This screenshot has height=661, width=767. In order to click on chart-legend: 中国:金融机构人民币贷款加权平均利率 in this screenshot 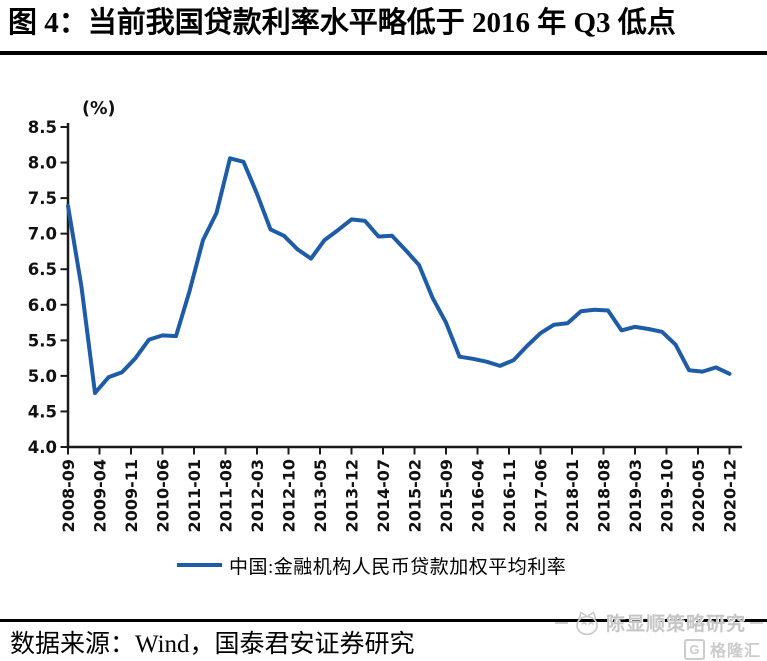, I will do `click(372, 565)`.